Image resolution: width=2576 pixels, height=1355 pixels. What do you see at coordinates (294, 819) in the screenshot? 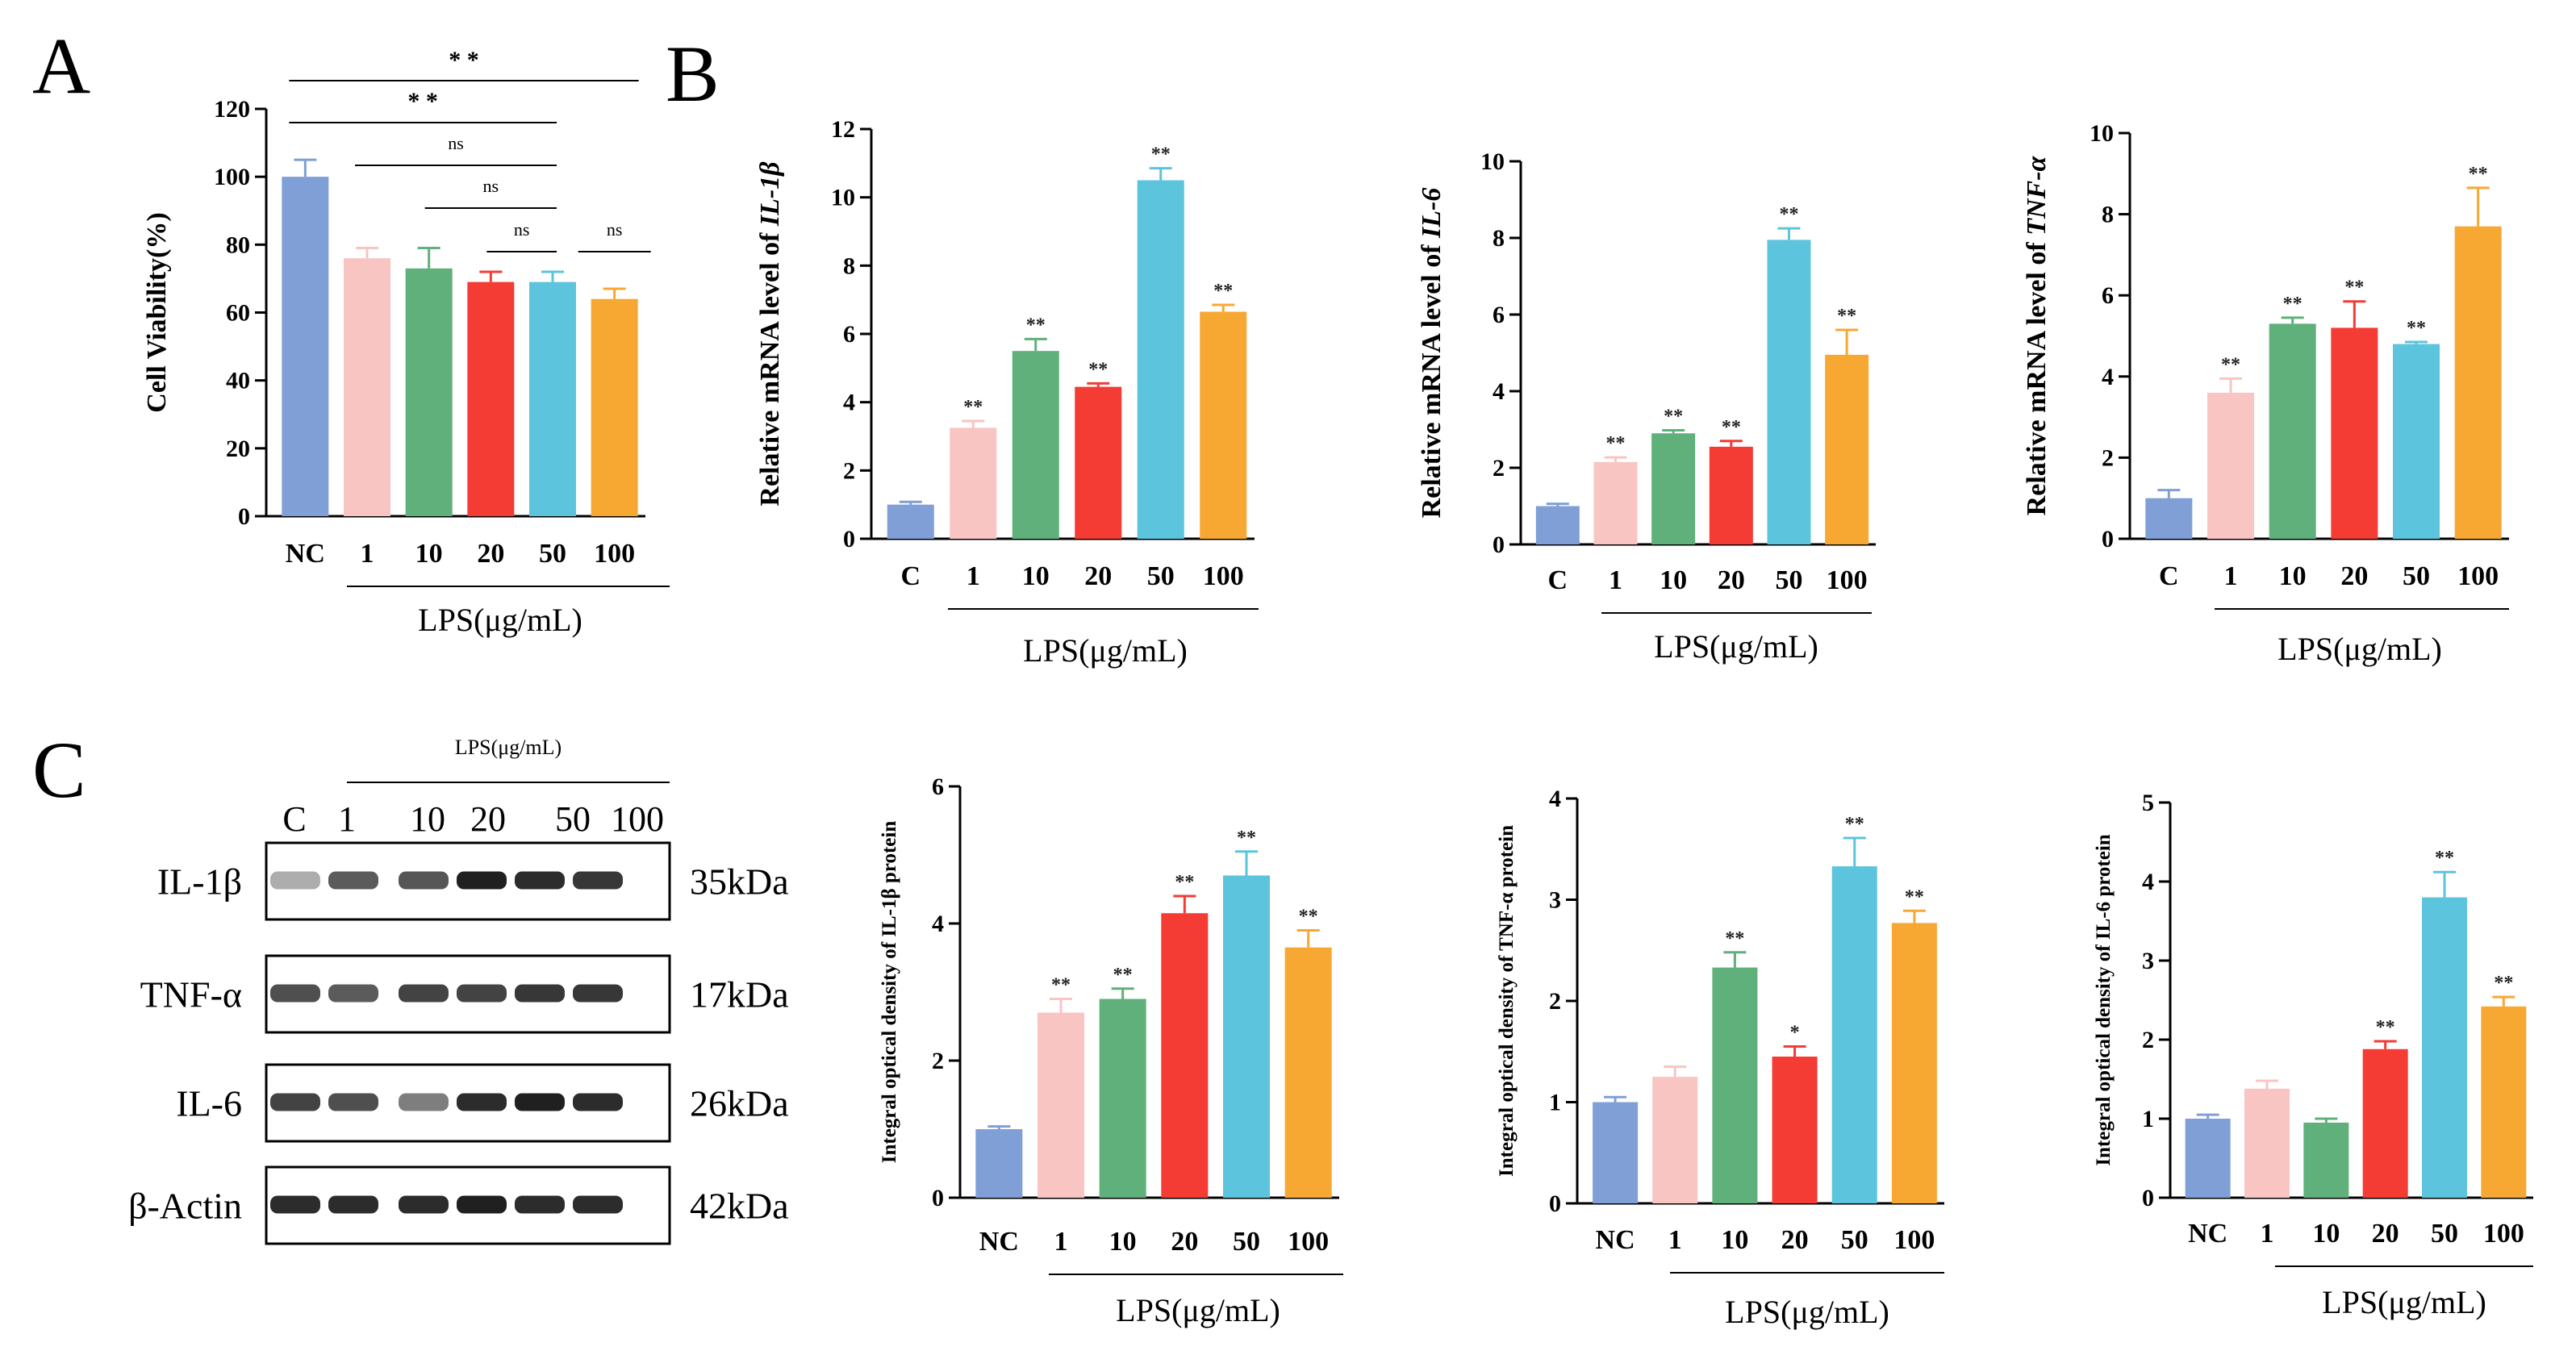
I see `wb-lane-label: C` at bounding box center [294, 819].